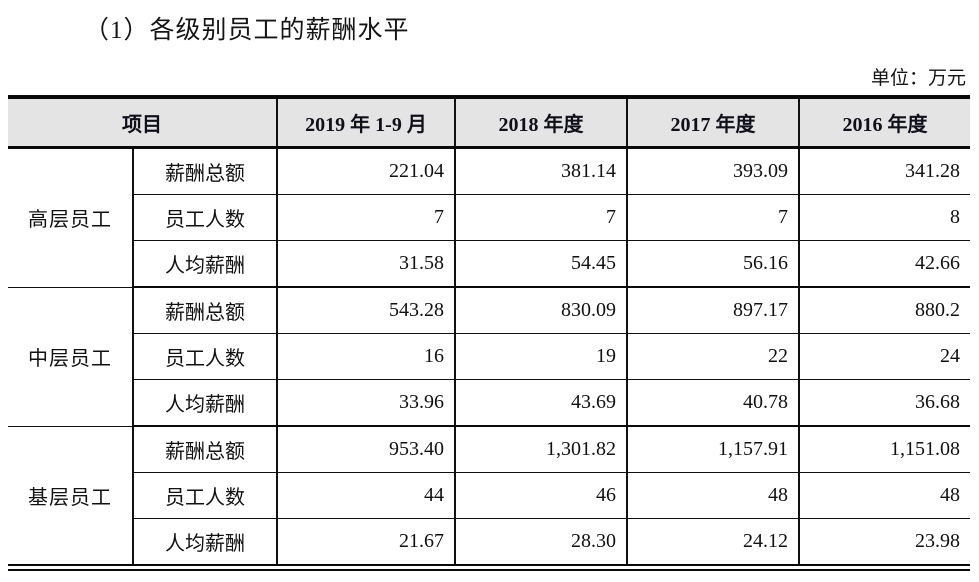  I want to click on table-header-row: 项目 2019 年 1-9 月 2018 年度 2017 年度 2016 年度, so click(489, 123).